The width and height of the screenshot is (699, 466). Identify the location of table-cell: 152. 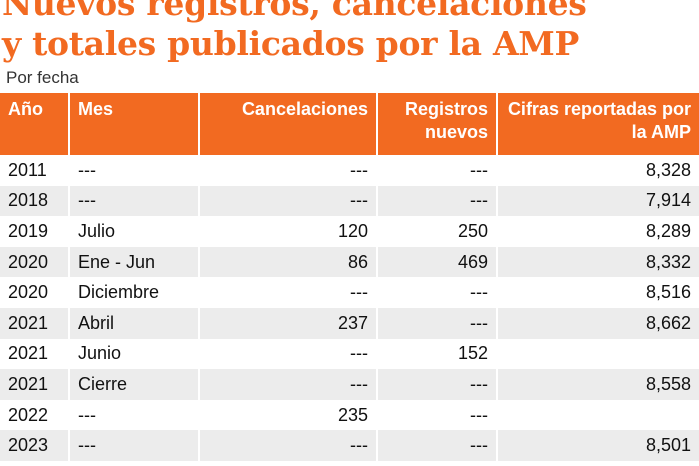
(438, 354).